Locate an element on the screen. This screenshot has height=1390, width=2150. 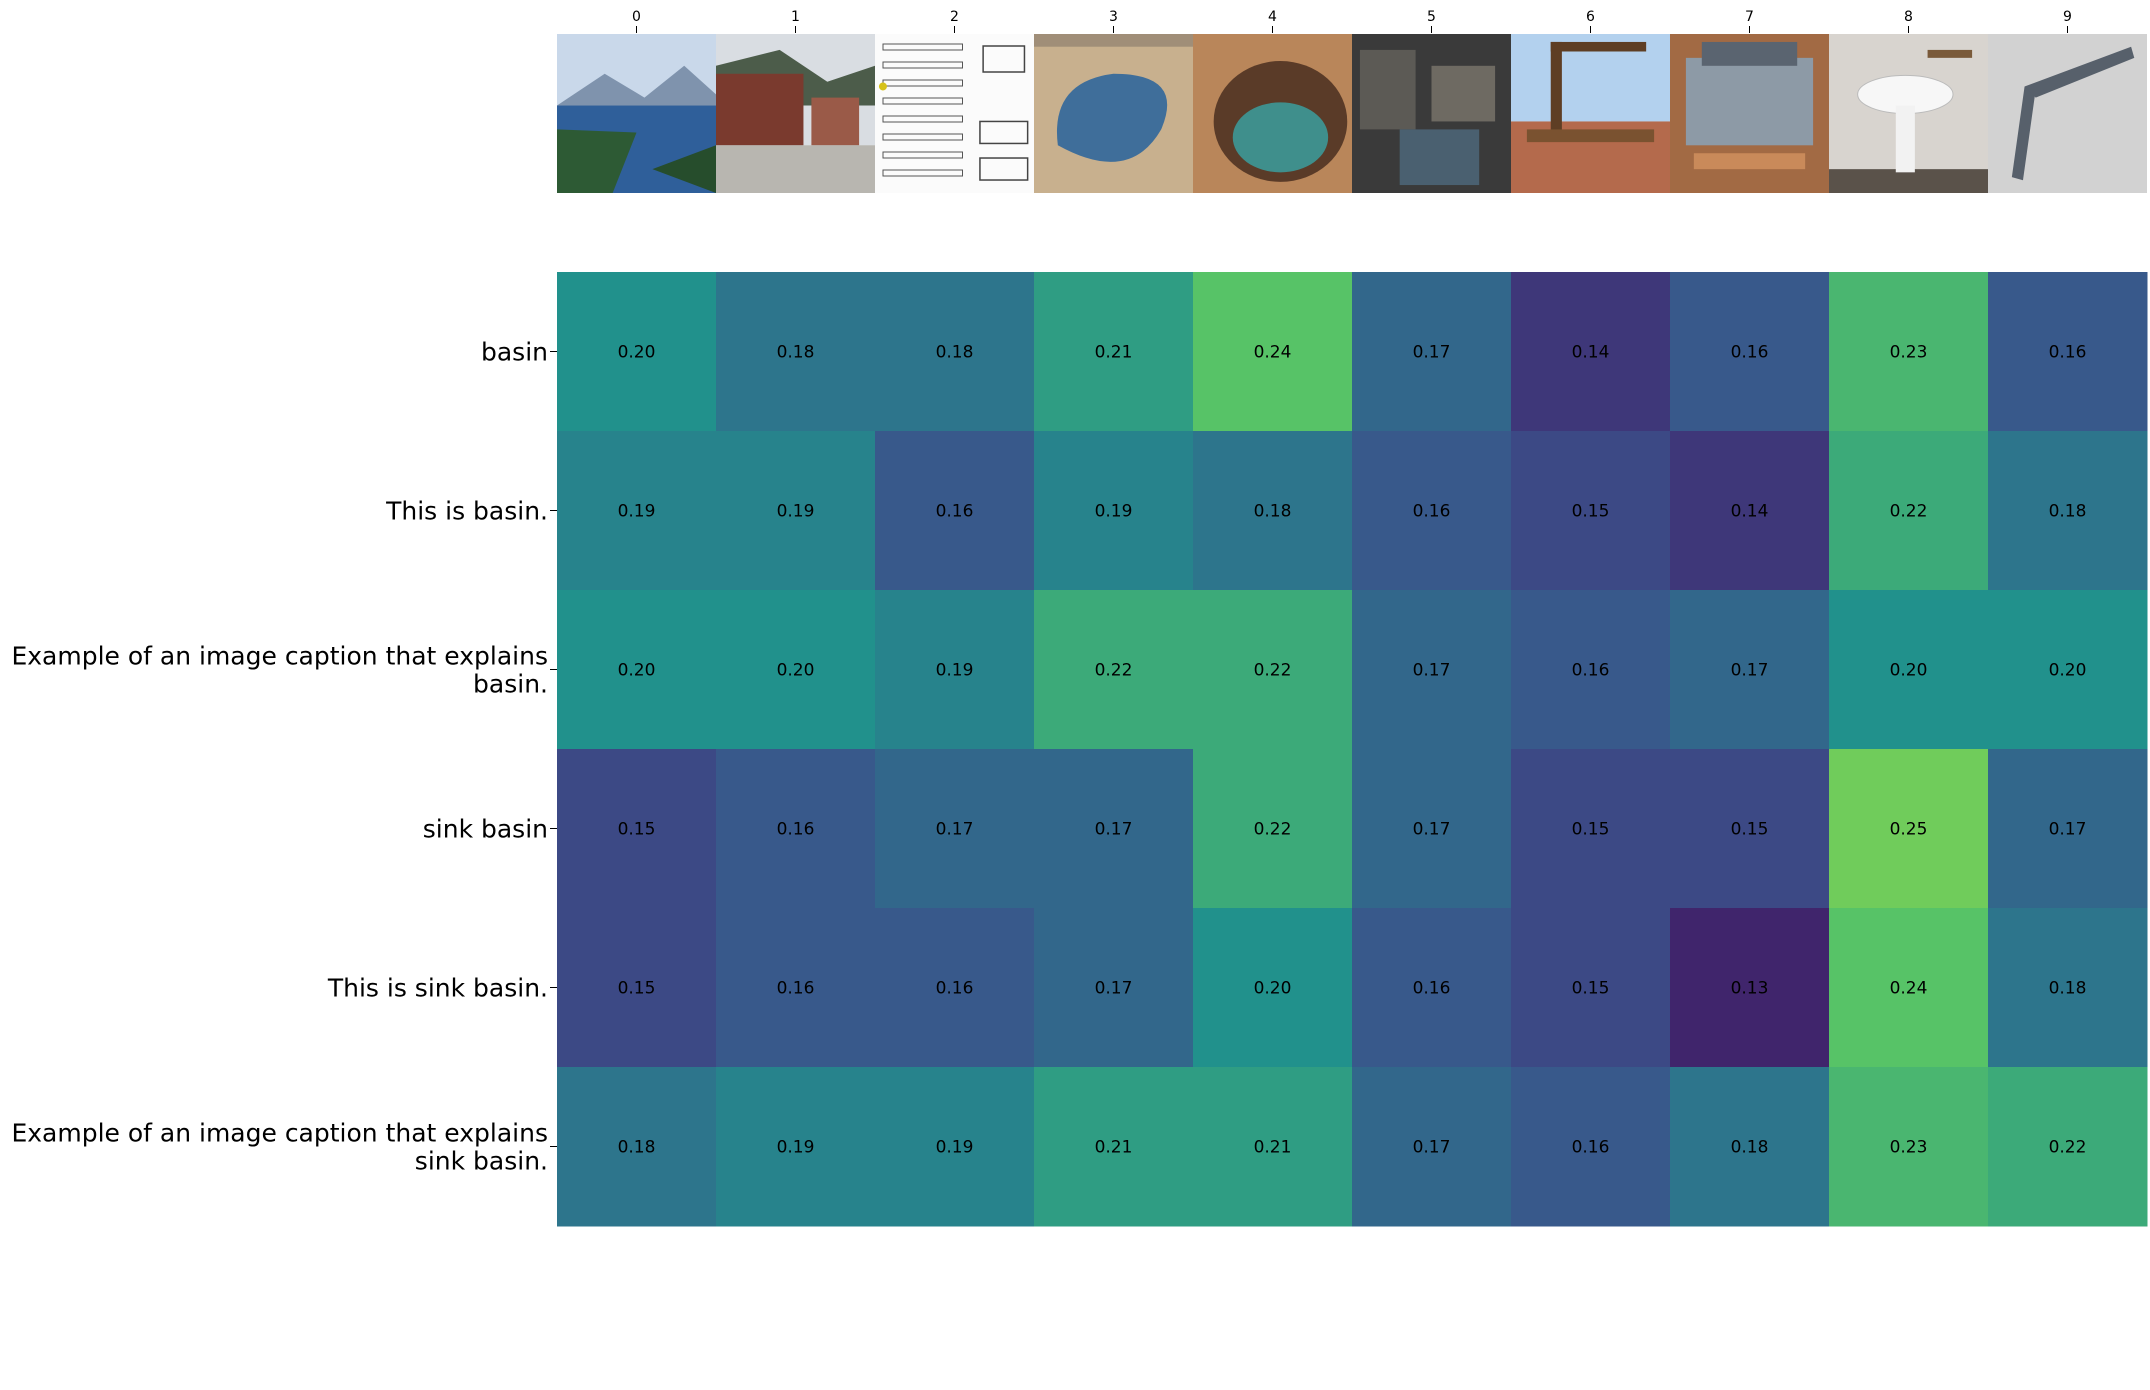
canyon-pool-photo-thumbnail-icon is located at coordinates (1272, 113).